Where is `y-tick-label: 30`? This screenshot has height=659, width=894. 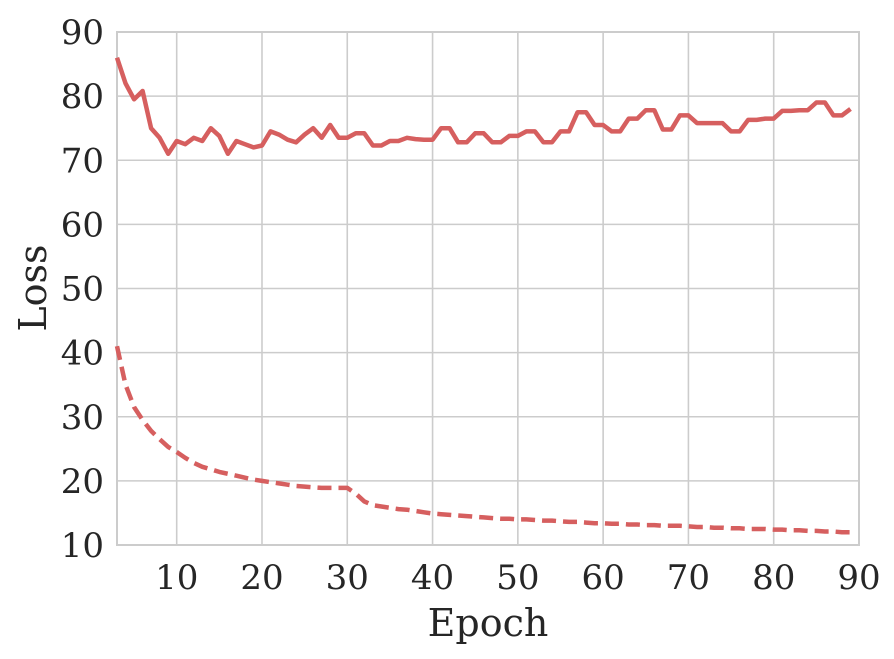 y-tick-label: 30 is located at coordinates (82, 418).